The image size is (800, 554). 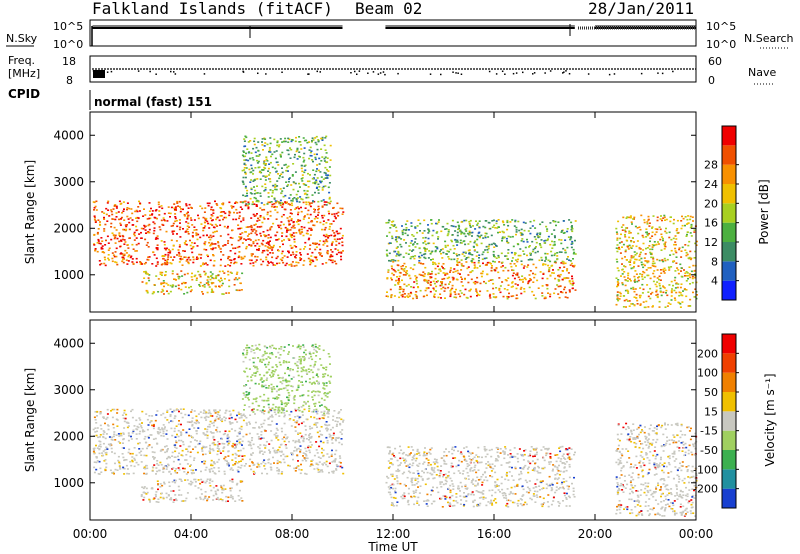 What do you see at coordinates (481, 280) in the screenshot?
I see `echo-region` at bounding box center [481, 280].